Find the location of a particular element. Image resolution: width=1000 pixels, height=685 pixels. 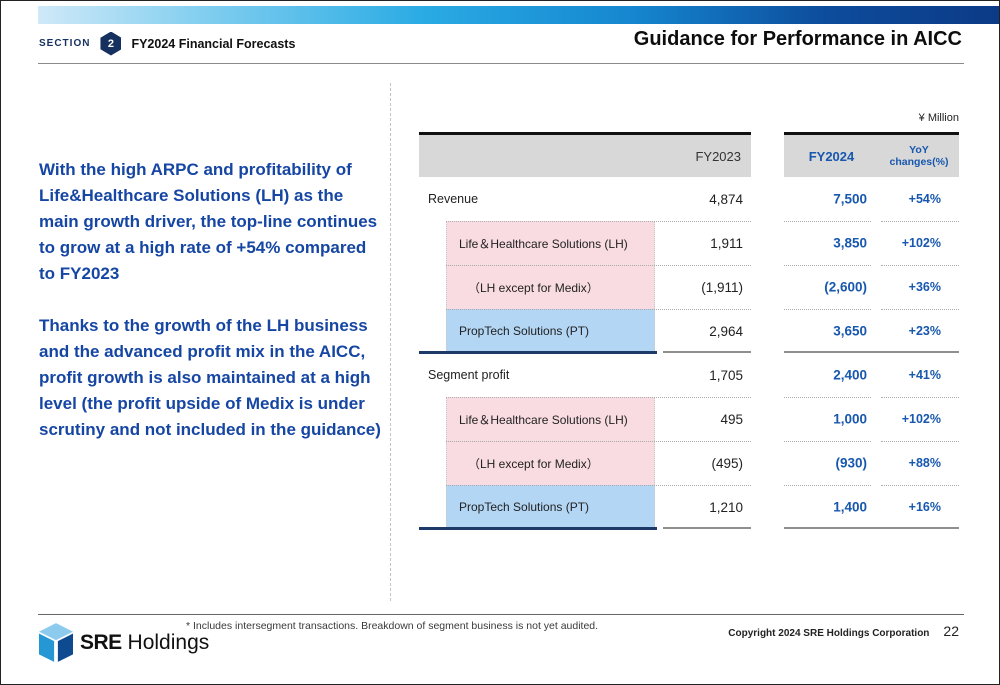

fy2024-value: 3,650 is located at coordinates (850, 331).